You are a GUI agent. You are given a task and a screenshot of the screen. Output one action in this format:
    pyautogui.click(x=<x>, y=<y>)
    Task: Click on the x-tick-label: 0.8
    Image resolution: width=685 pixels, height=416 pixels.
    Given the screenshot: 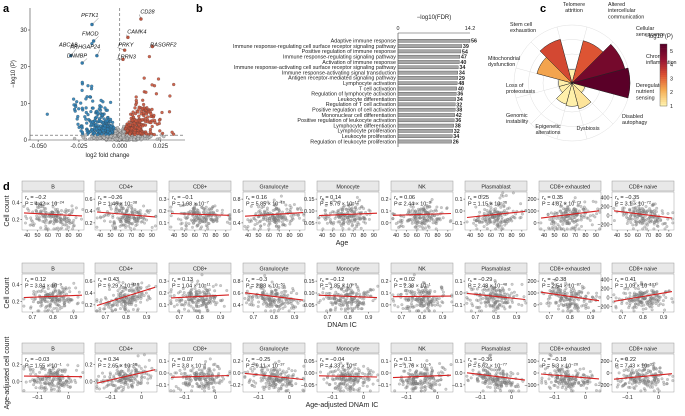 What is the action you would take?
    pyautogui.click(x=126, y=318)
    